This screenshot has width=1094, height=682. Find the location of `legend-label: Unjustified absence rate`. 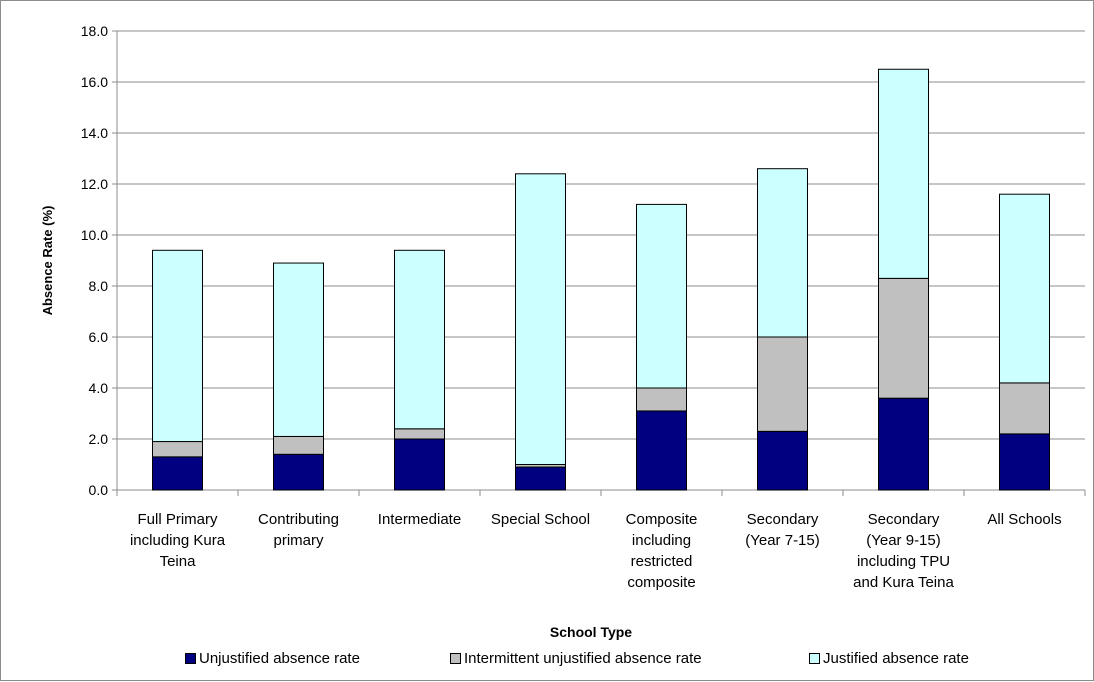

legend-label: Unjustified absence rate is located at coordinates (279, 658).